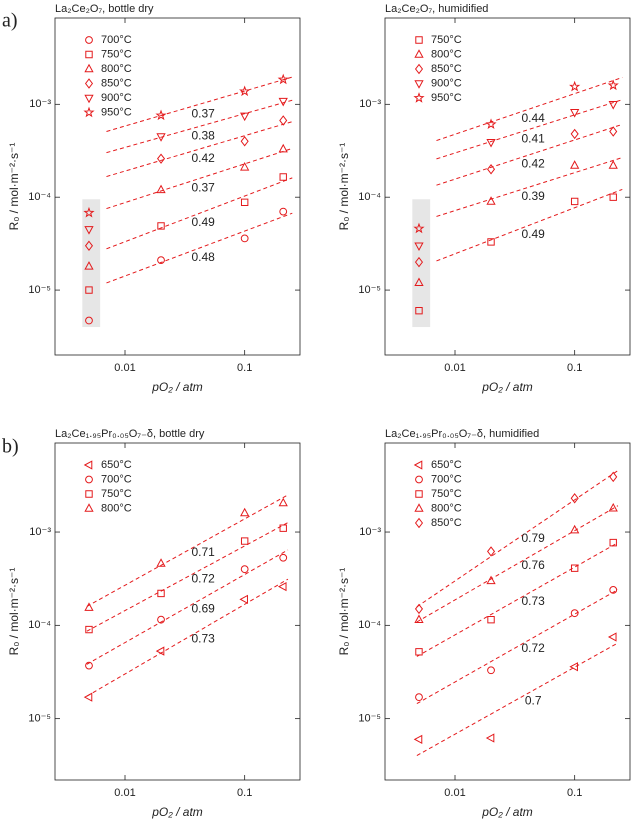  Describe the element at coordinates (436, 9) in the screenshot. I see `chart-title: La₂Ce₂O₇, humidified` at that location.